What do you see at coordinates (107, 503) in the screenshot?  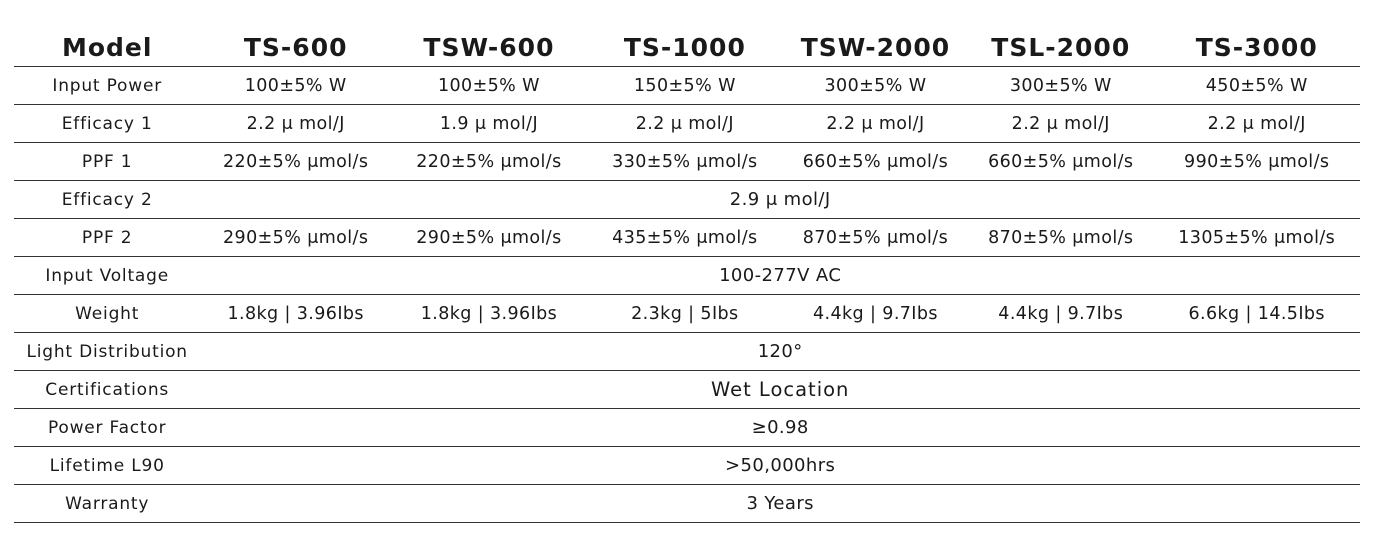 I see `row-label: Warranty` at bounding box center [107, 503].